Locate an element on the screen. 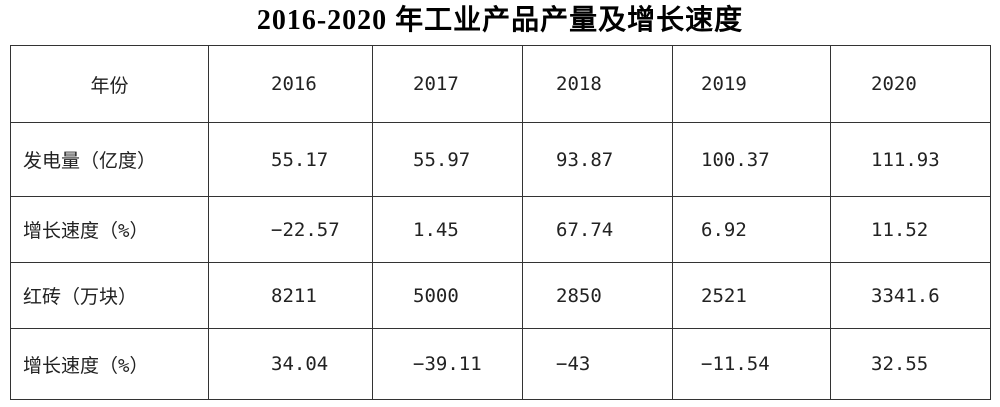 The height and width of the screenshot is (407, 1000). table-cell: 8211 is located at coordinates (290, 295).